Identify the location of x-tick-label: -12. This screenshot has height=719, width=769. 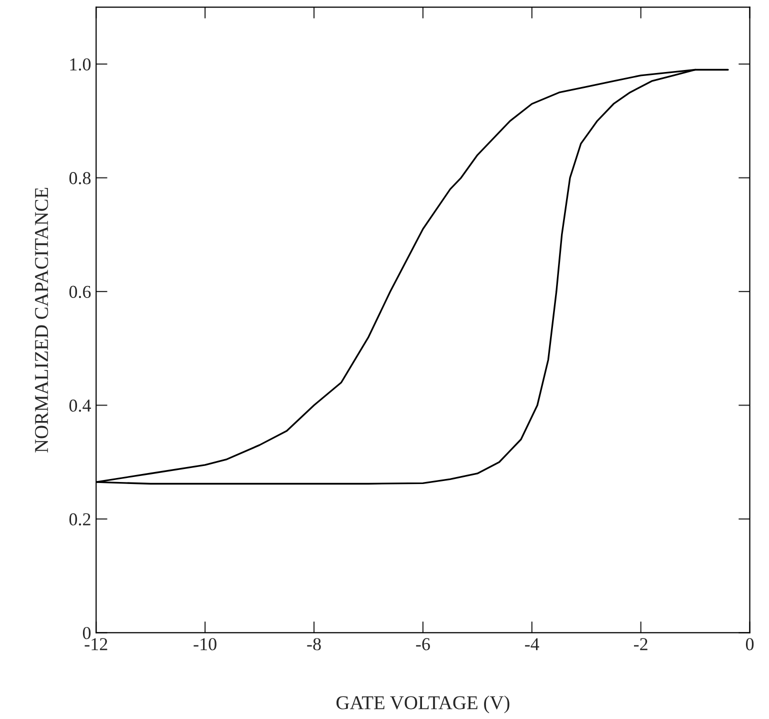
(96, 644).